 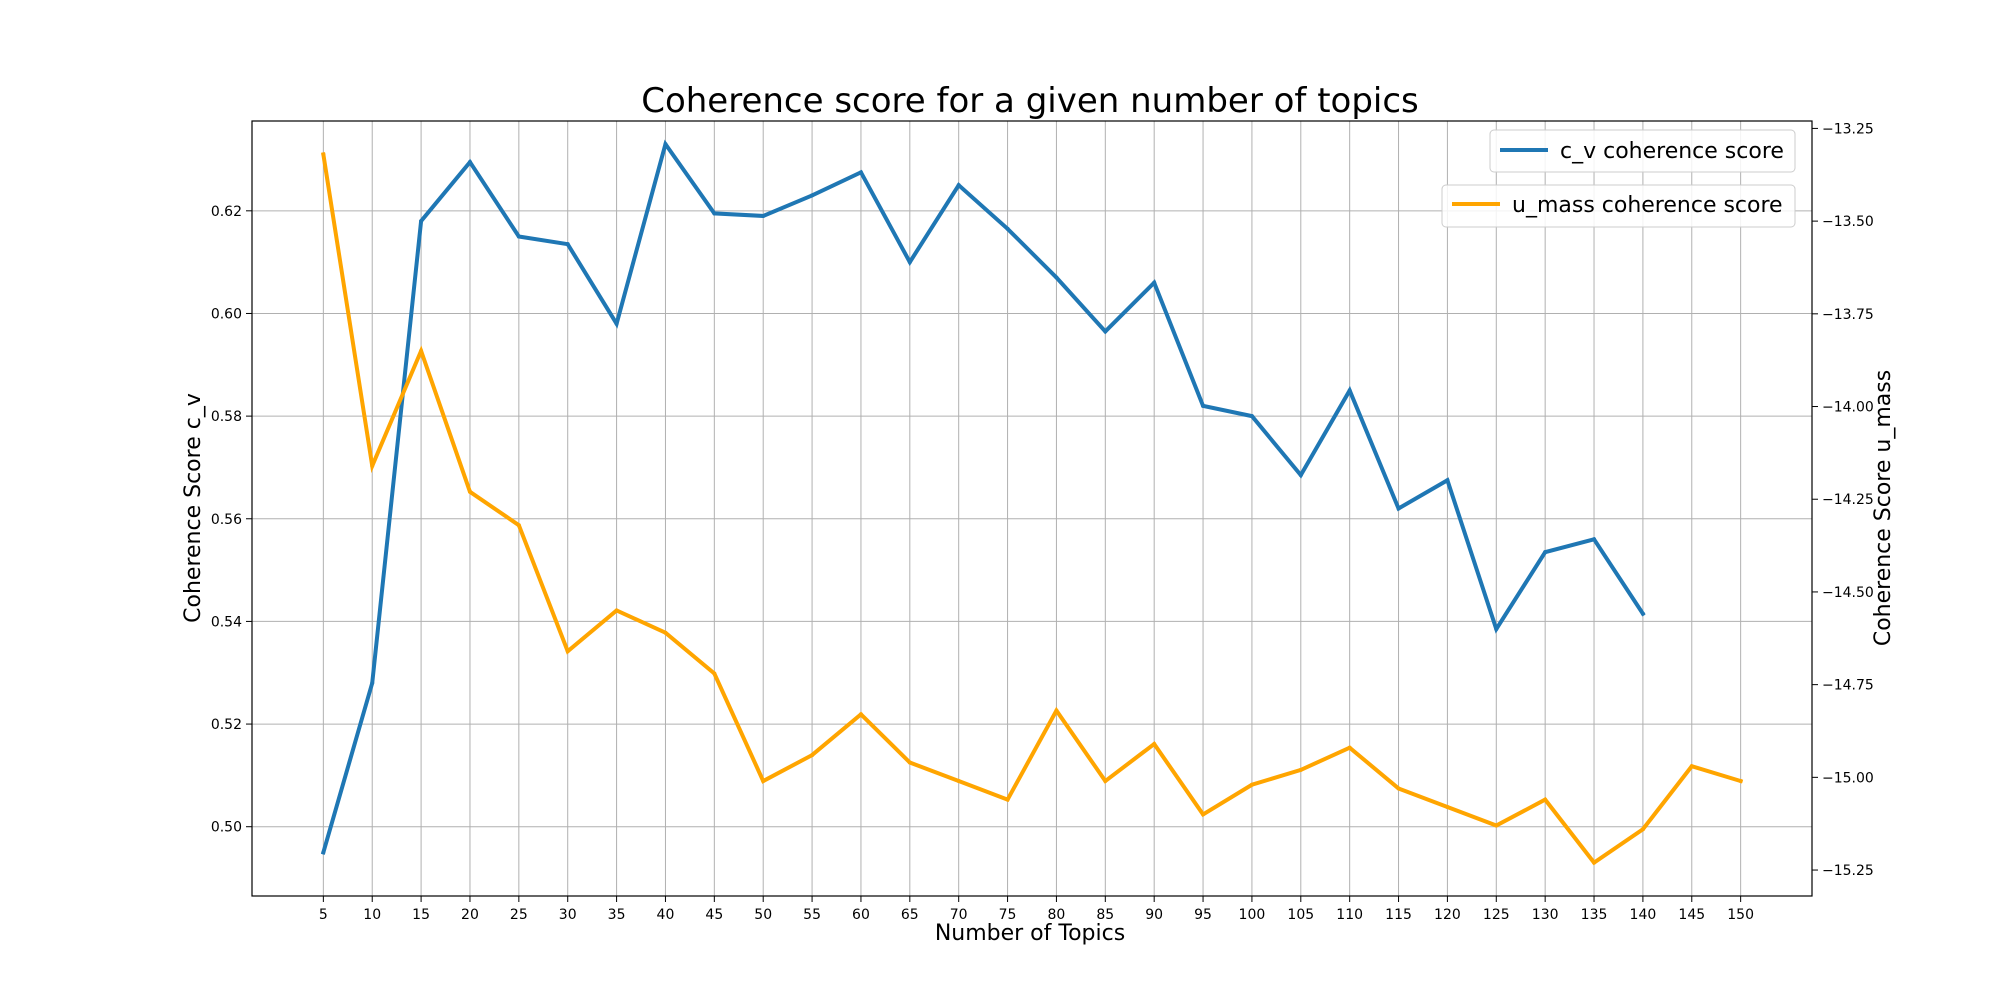 What do you see at coordinates (1672, 151) in the screenshot?
I see `legend-c_v-label: c_v coherence score` at bounding box center [1672, 151].